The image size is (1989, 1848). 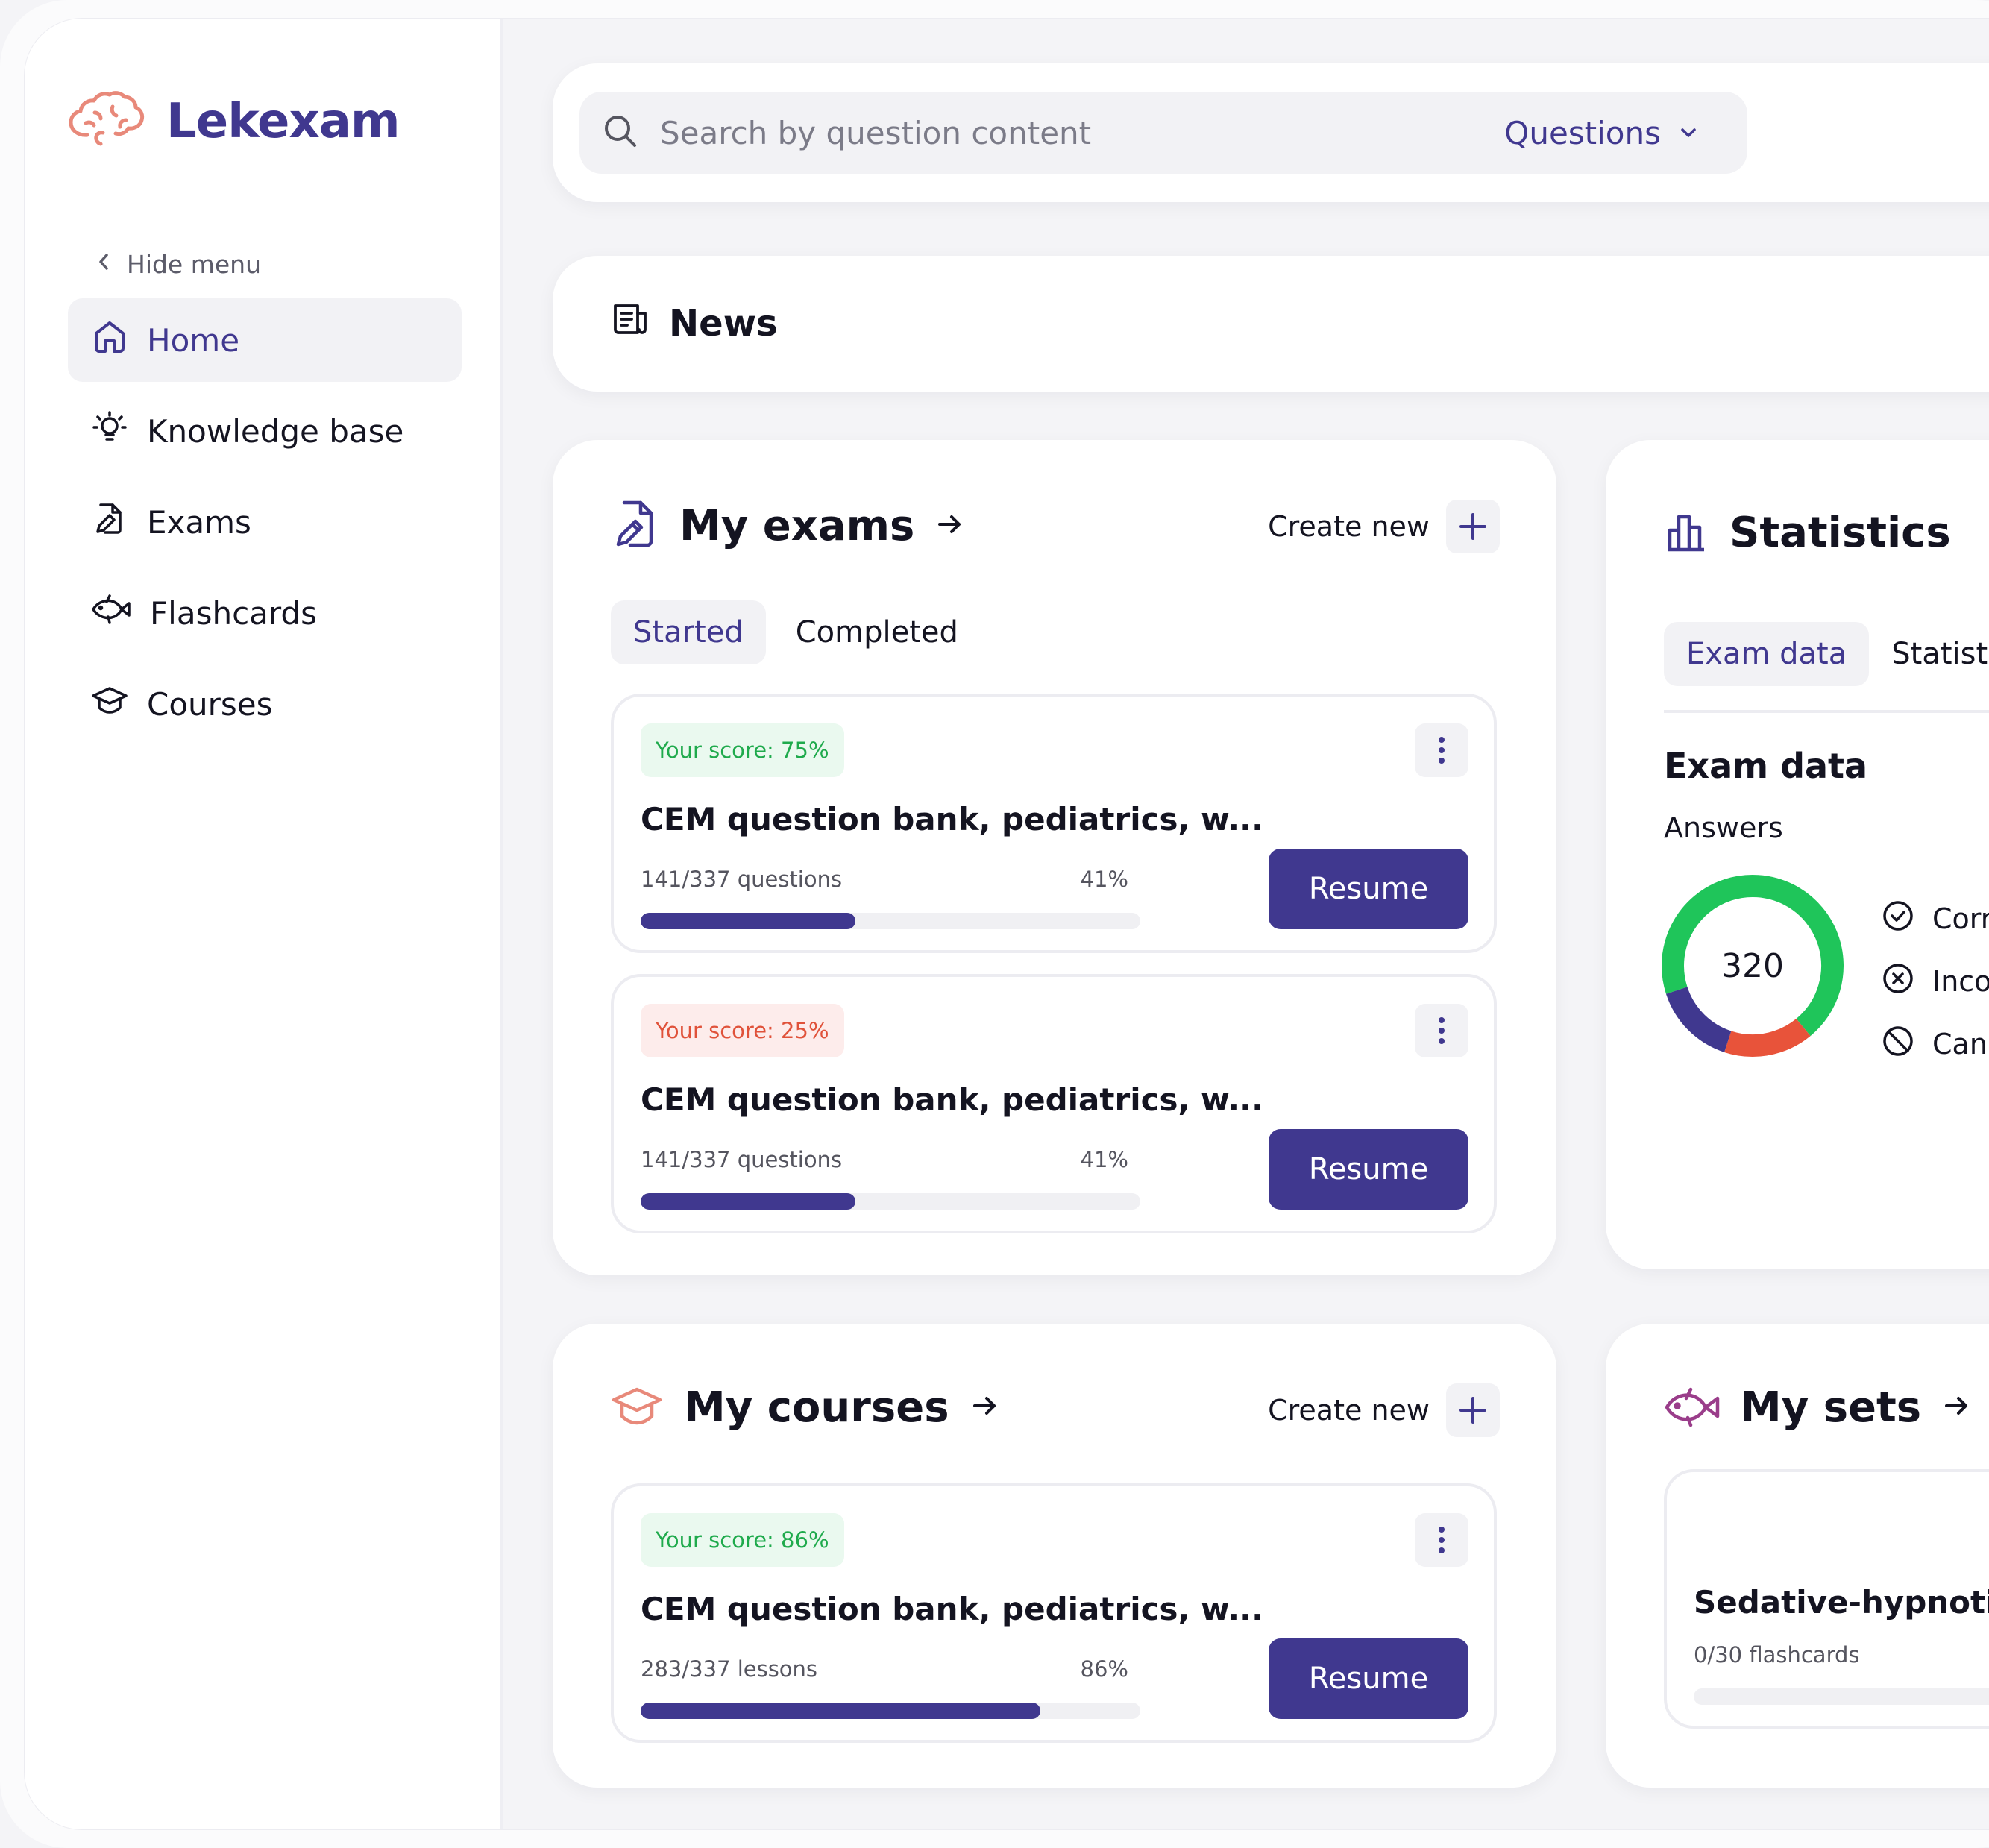 I want to click on sidebar-item-label: Knowledge base, so click(x=275, y=431).